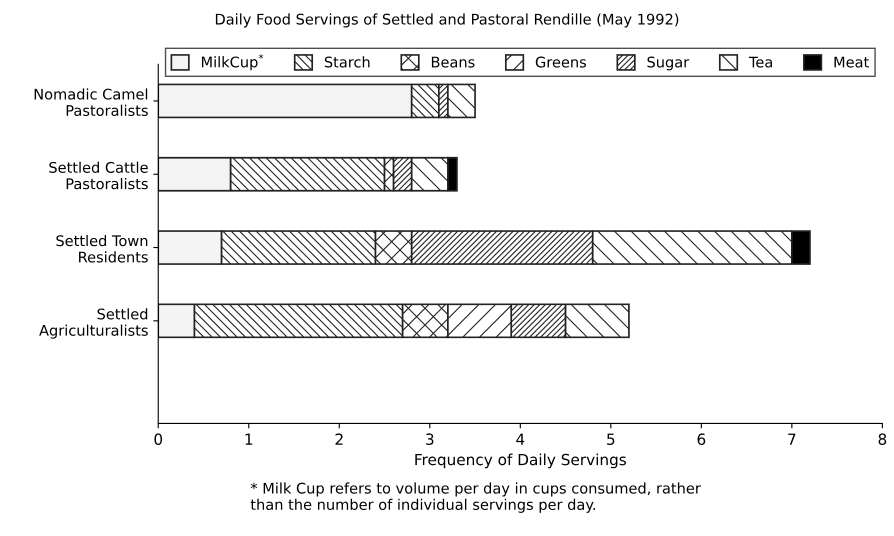  I want to click on x-tick-label: 4, so click(520, 439).